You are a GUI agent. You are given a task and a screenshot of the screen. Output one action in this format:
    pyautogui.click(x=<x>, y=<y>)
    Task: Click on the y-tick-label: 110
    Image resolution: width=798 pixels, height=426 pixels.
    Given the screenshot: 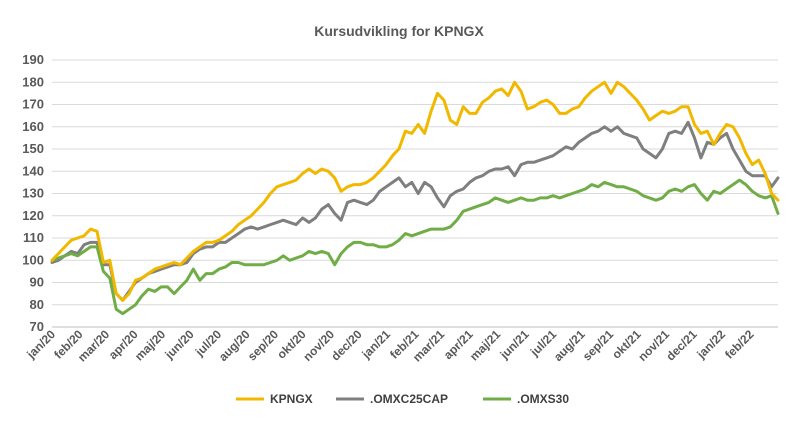 What is the action you would take?
    pyautogui.click(x=33, y=237)
    